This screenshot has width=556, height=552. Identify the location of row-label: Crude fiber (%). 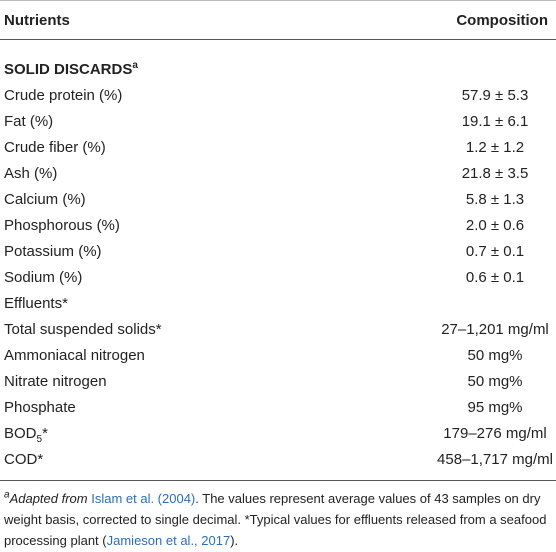
(55, 148).